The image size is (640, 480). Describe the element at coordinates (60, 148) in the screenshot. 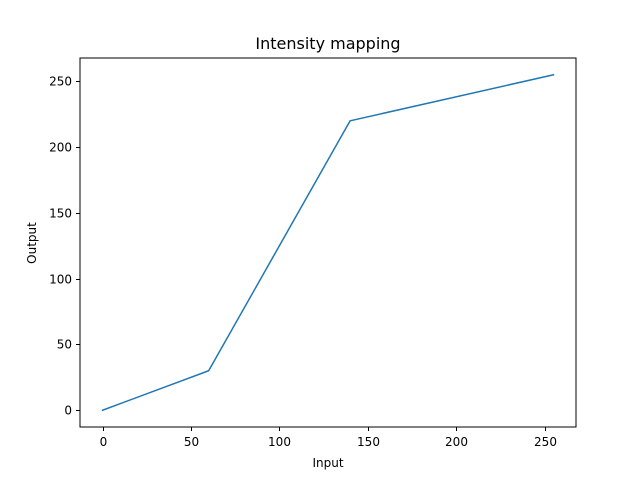

I see `y-tick-label: 200` at that location.